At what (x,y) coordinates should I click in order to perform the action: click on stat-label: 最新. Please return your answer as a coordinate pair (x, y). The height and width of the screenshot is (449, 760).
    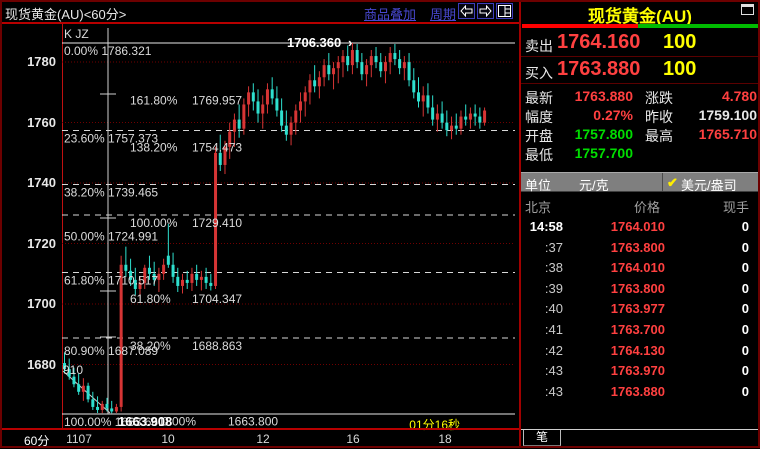
    Looking at the image, I should click on (539, 98).